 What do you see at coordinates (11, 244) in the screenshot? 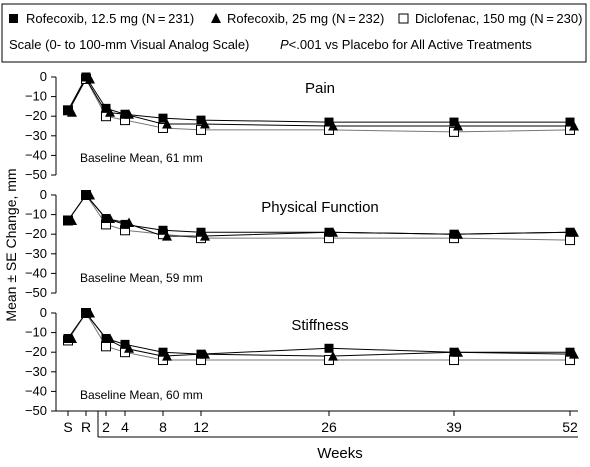
I see `y-axis-label: Mean ± SE Change, mm` at bounding box center [11, 244].